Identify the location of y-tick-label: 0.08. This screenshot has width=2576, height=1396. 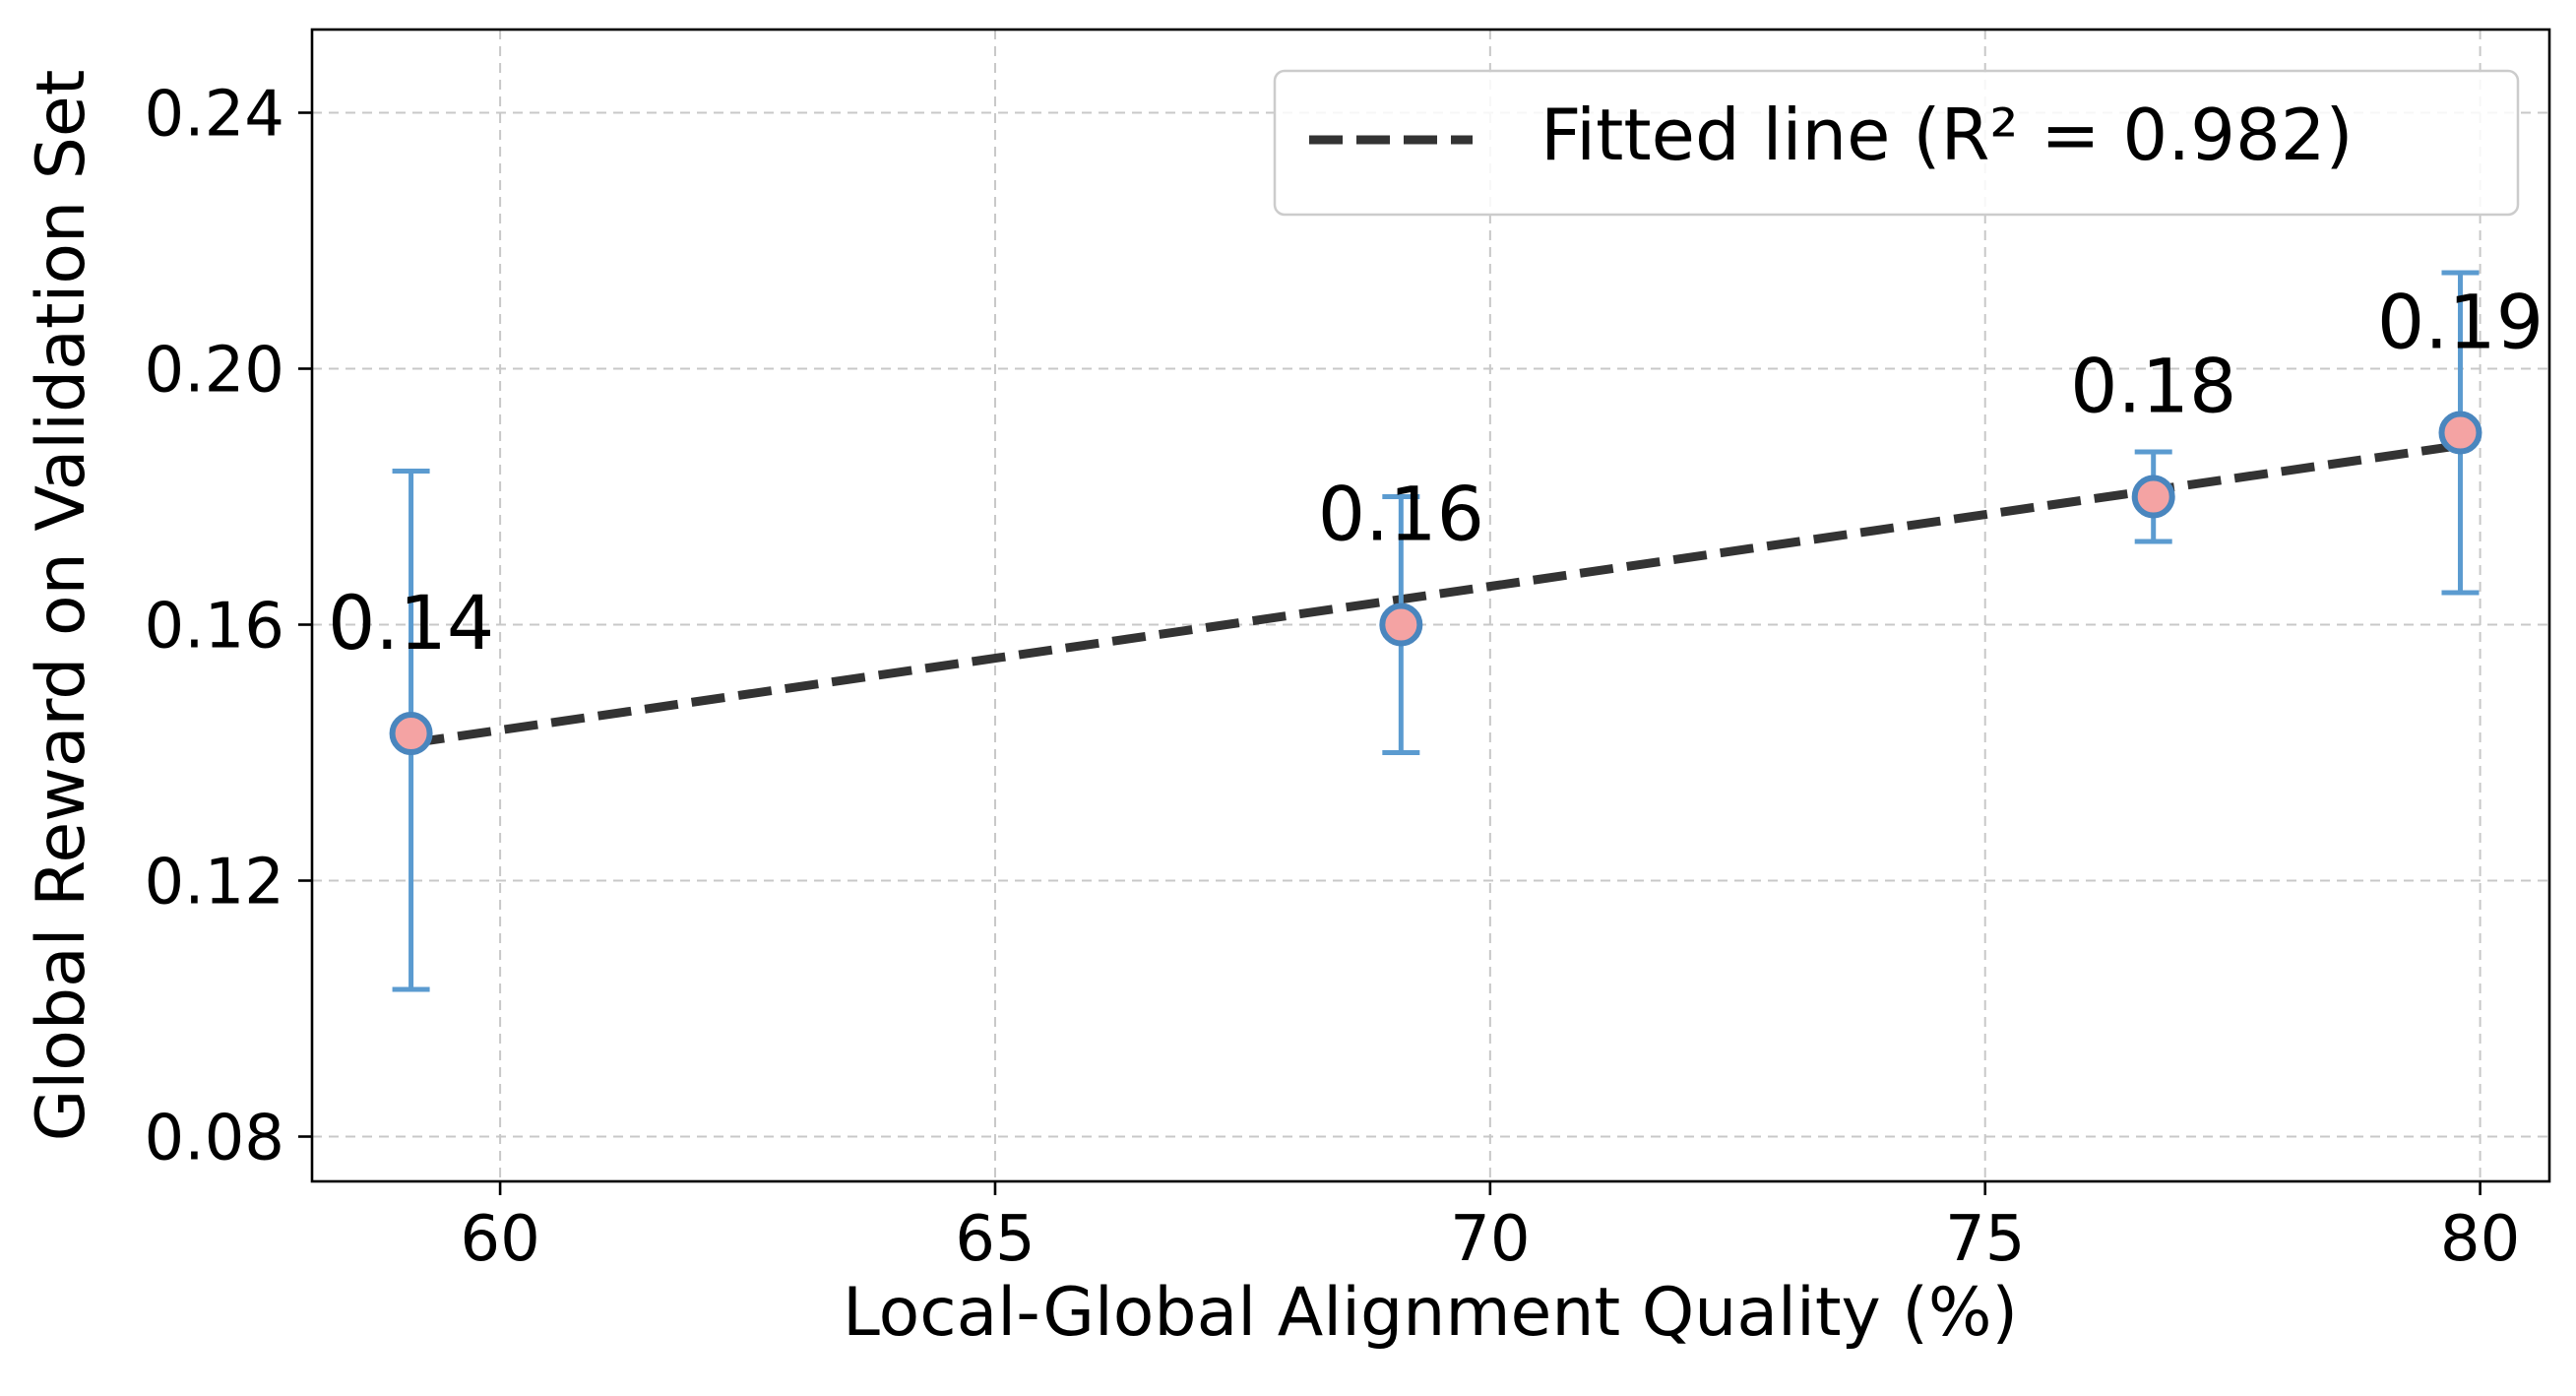
(215, 1139).